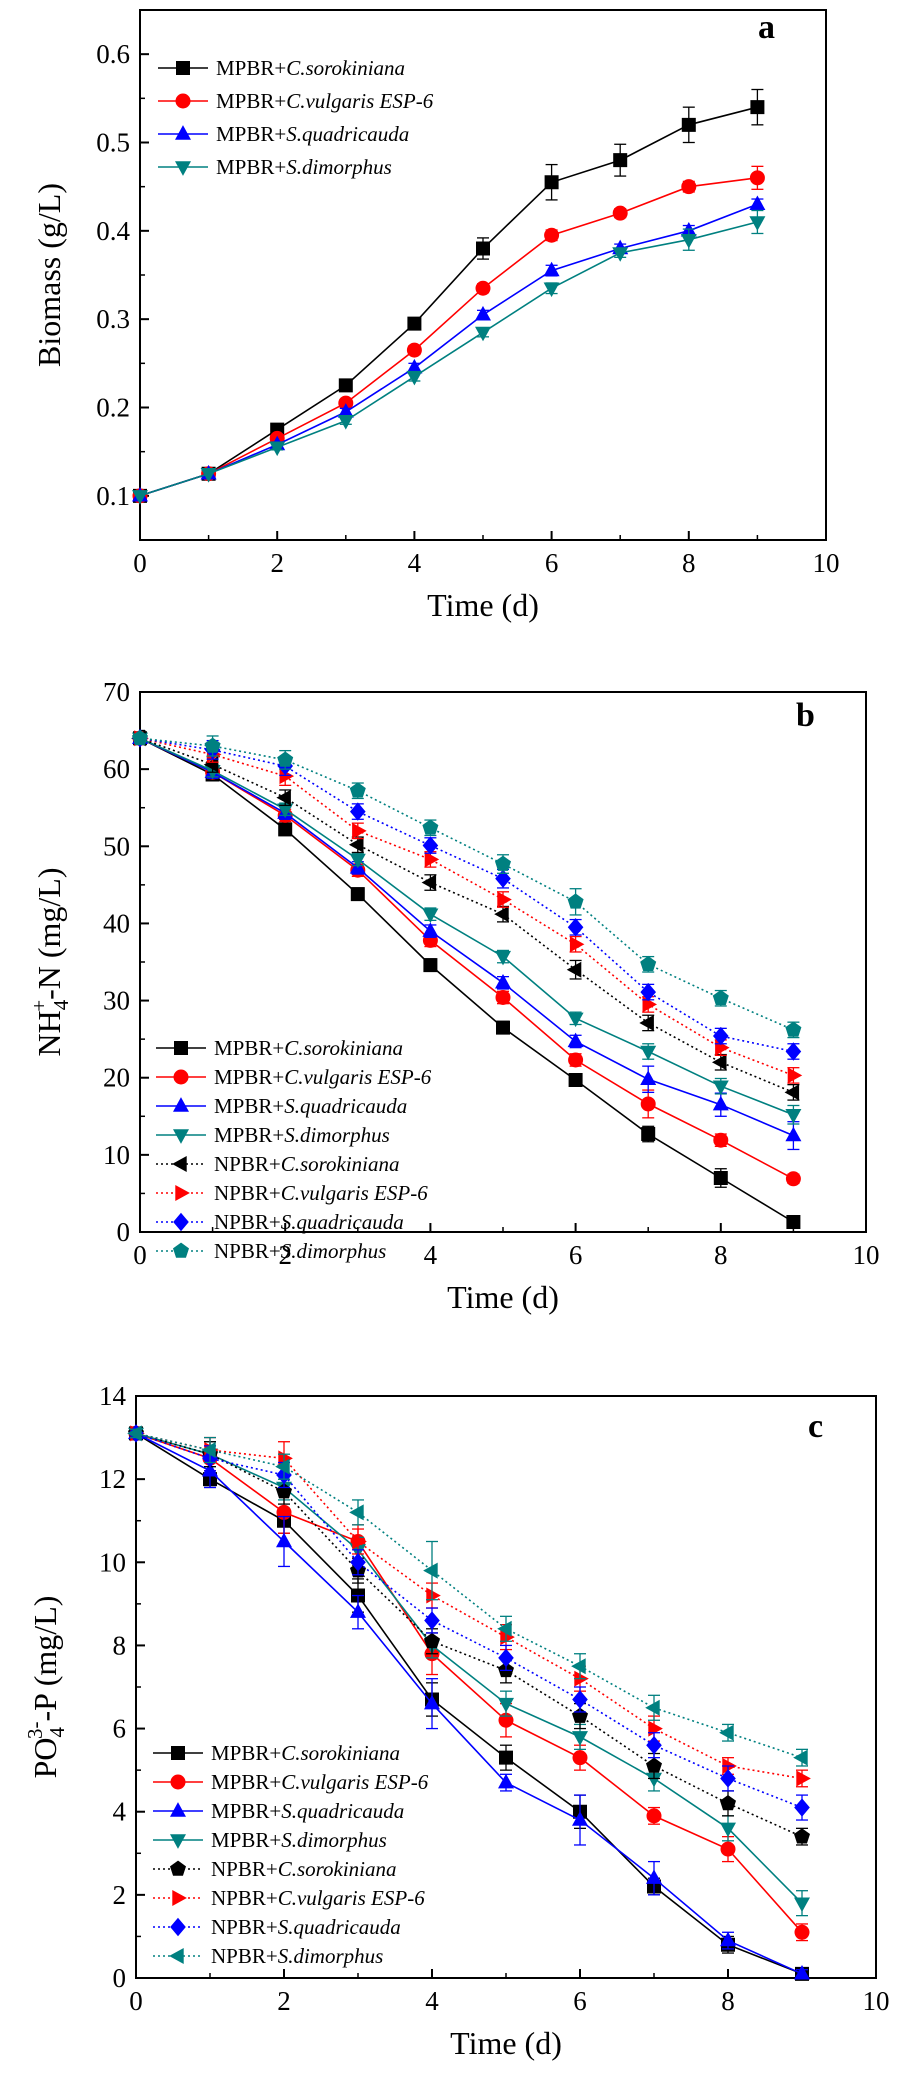 This screenshot has height=2095, width=898. What do you see at coordinates (120, 1978) in the screenshot?
I see `y-tick-label: 0` at bounding box center [120, 1978].